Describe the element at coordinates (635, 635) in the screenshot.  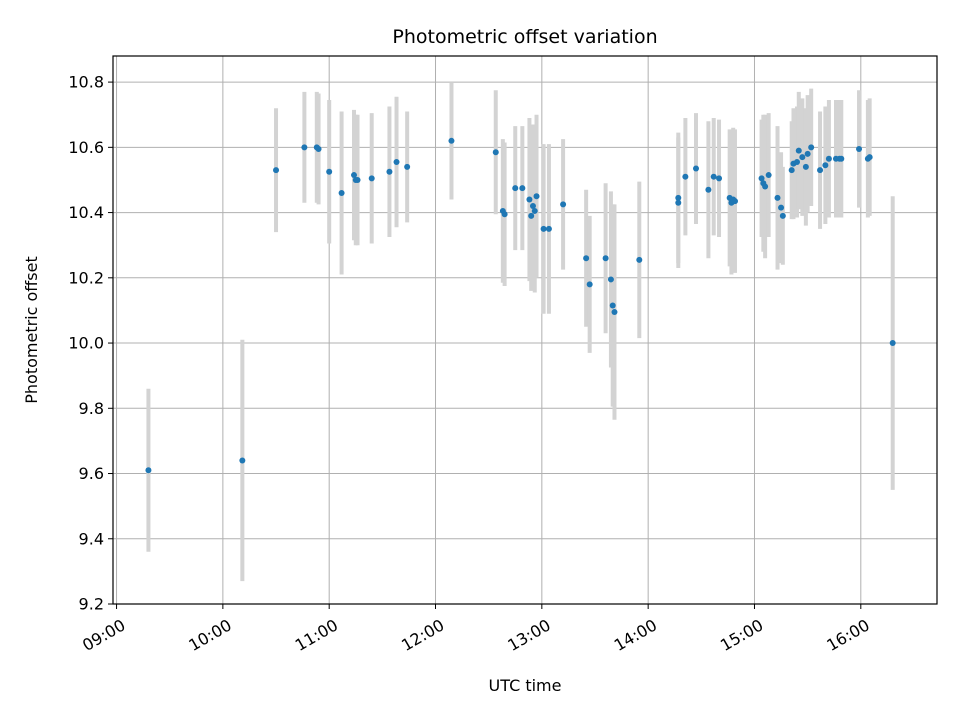
I see `x-tick-label: 14:00` at that location.